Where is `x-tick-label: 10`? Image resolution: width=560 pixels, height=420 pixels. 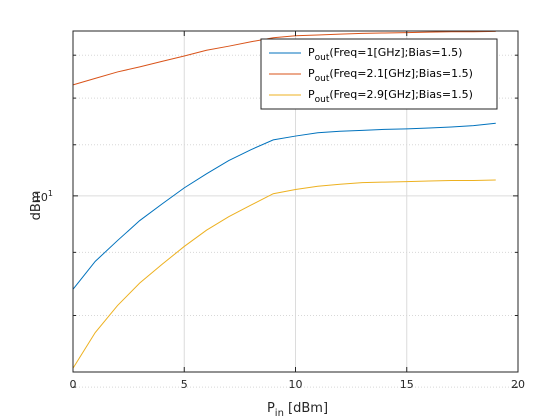 x-tick-label: 10 is located at coordinates (296, 384).